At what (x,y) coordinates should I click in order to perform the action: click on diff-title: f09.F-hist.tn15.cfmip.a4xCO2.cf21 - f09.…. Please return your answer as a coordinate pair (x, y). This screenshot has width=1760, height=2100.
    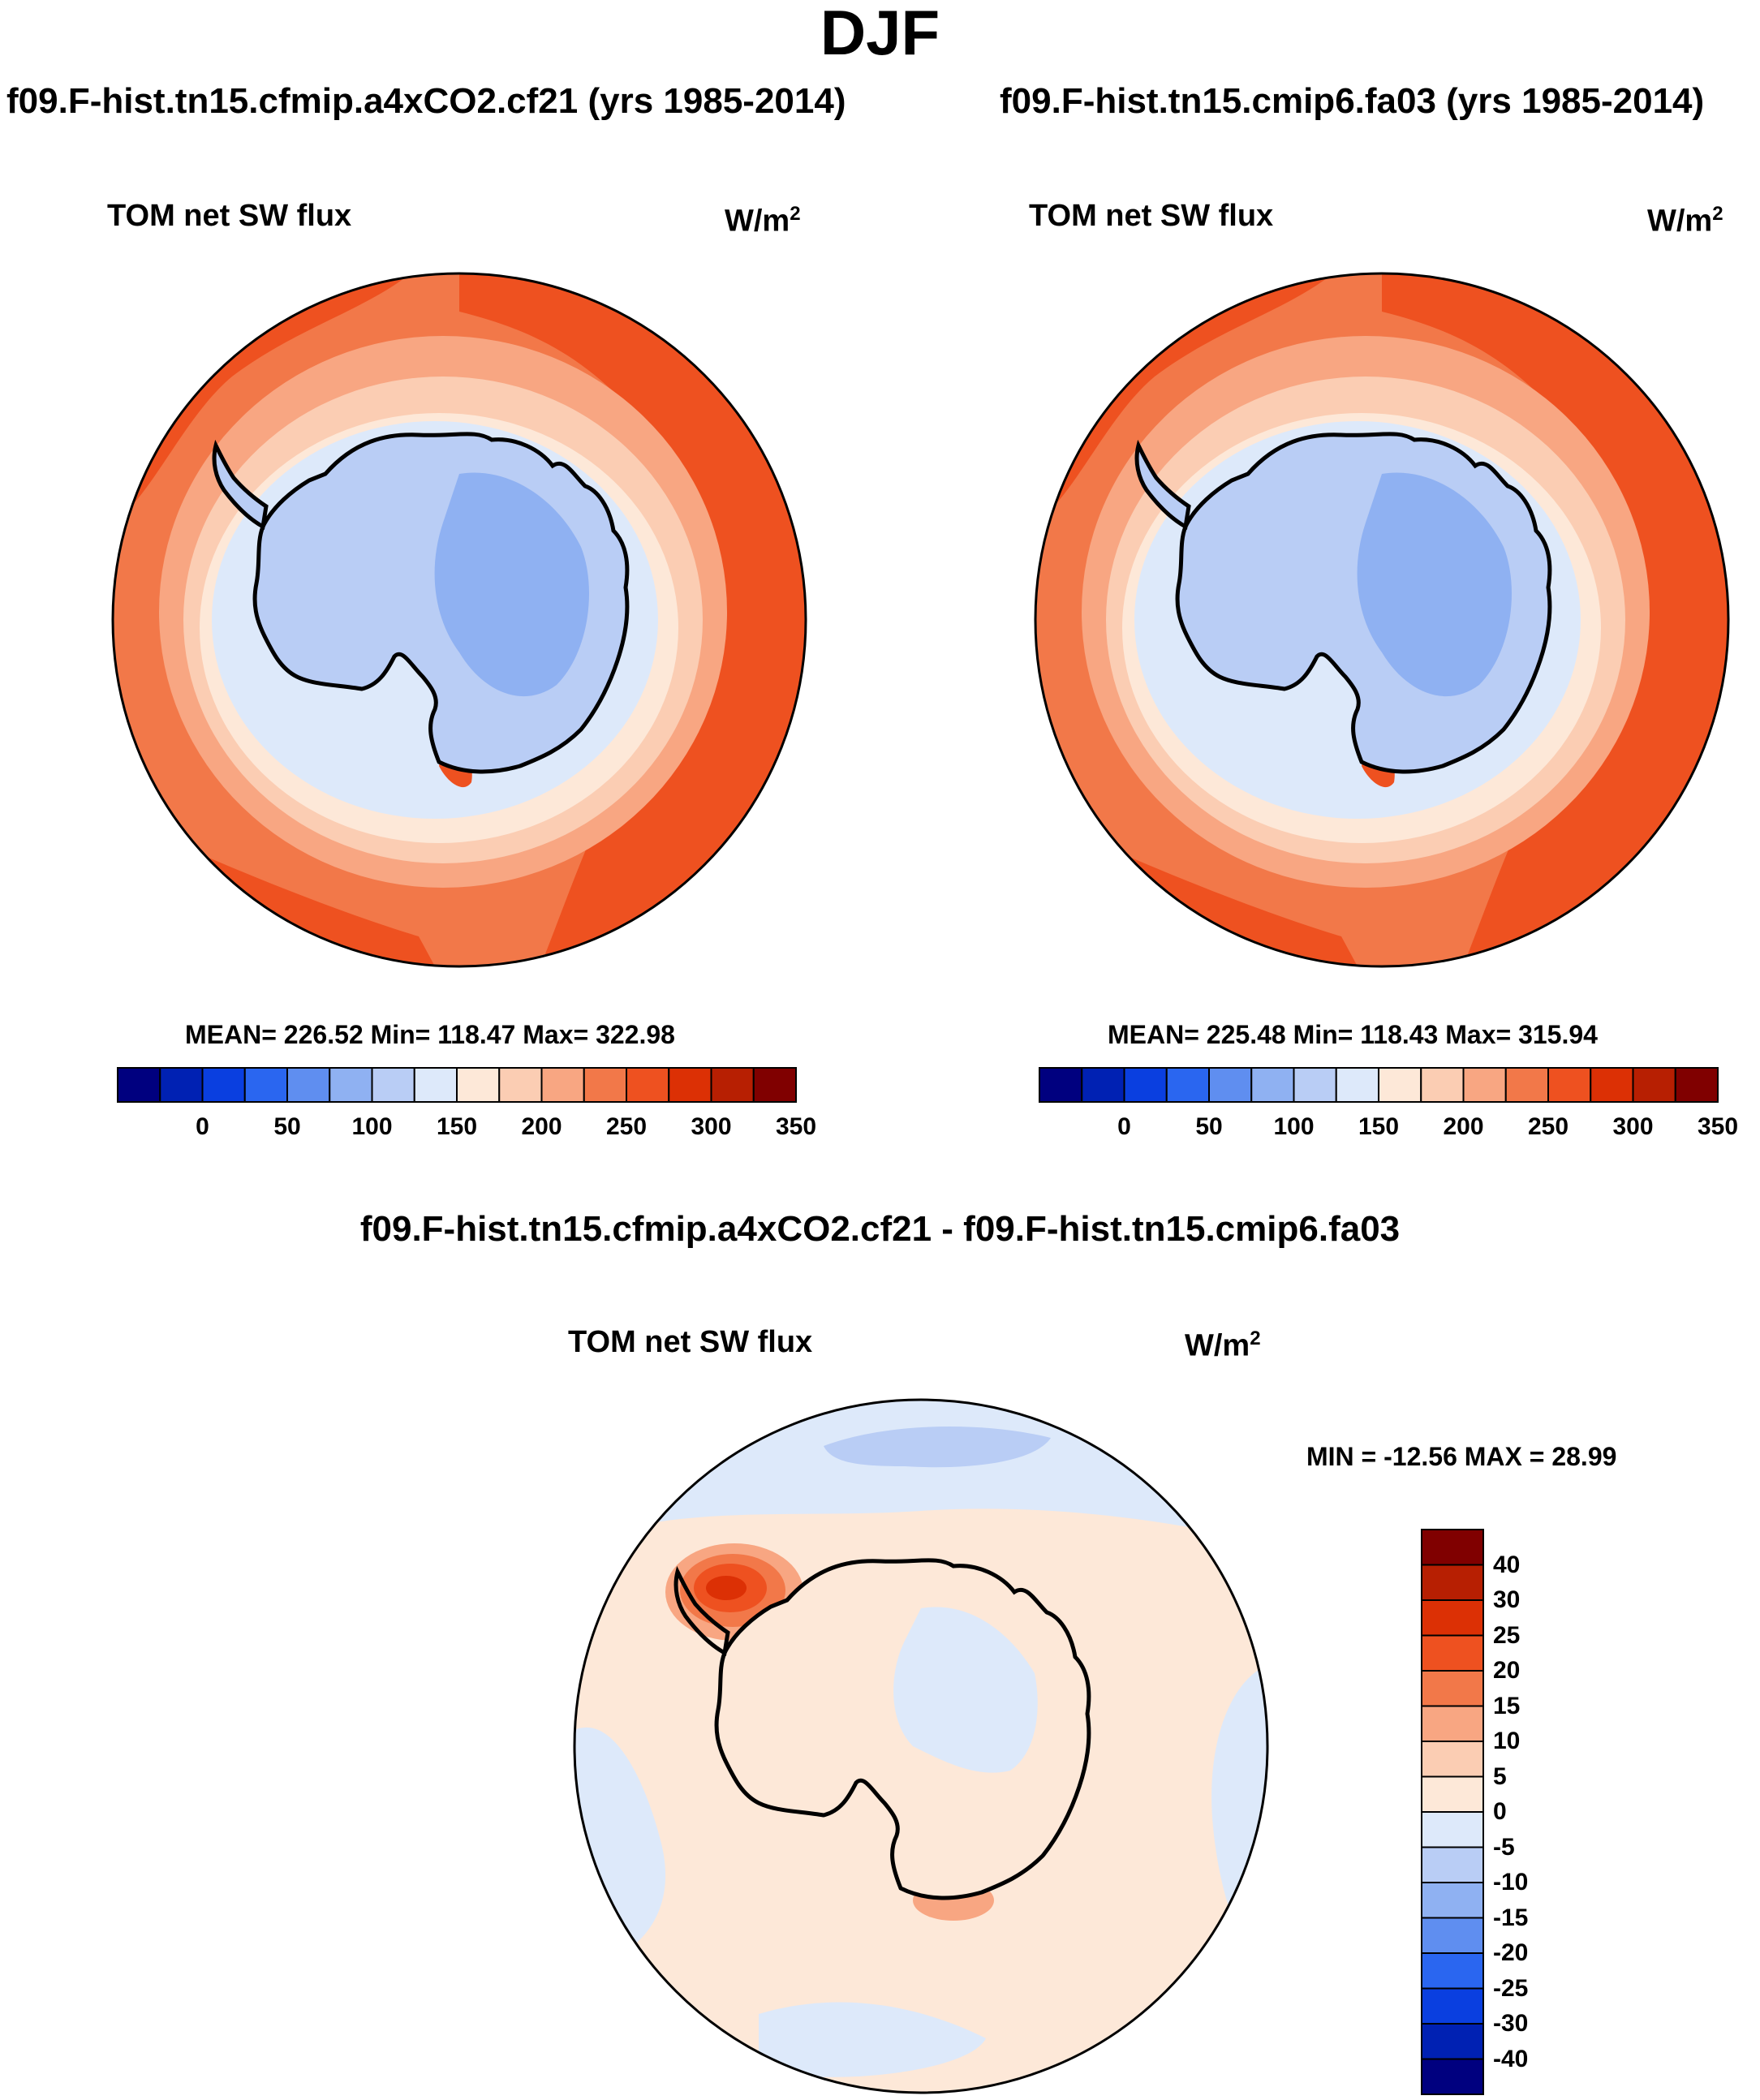
    Looking at the image, I should click on (880, 1229).